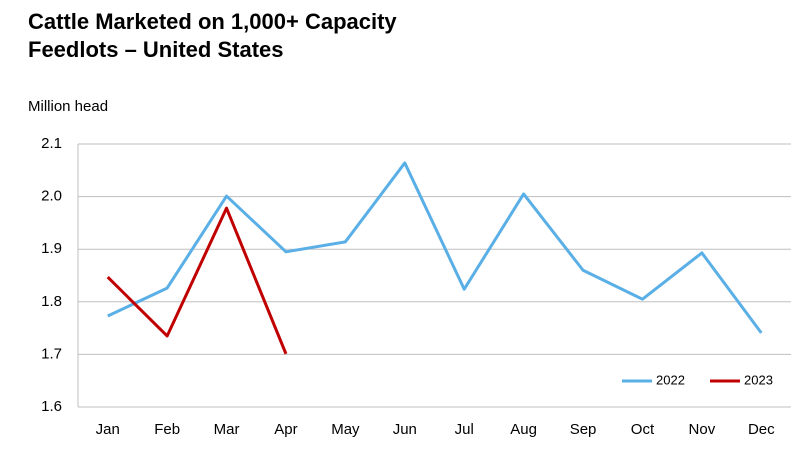 This screenshot has width=804, height=463. What do you see at coordinates (702, 429) in the screenshot?
I see `x-tick-label: Nov` at bounding box center [702, 429].